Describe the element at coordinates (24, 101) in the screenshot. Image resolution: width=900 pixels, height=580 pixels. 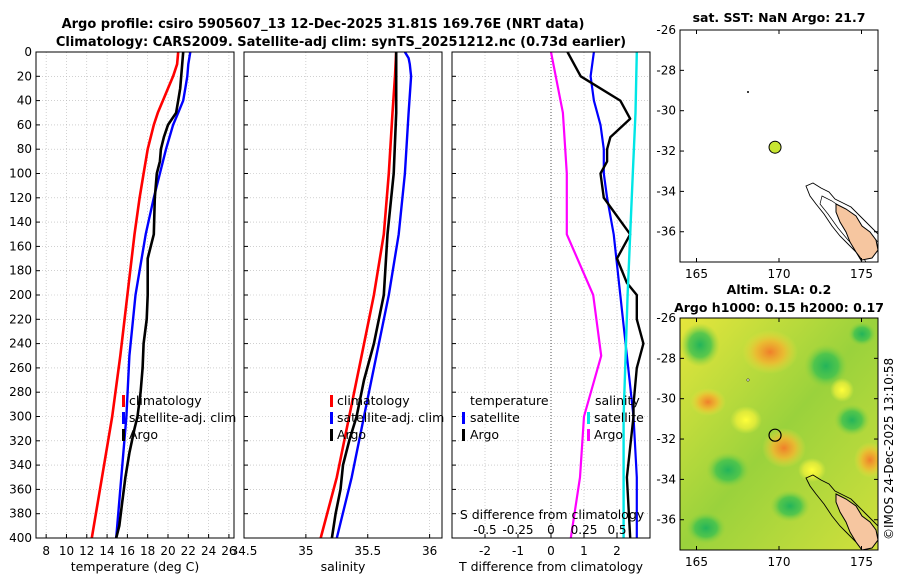
I see `y-tick-label: 40` at that location.